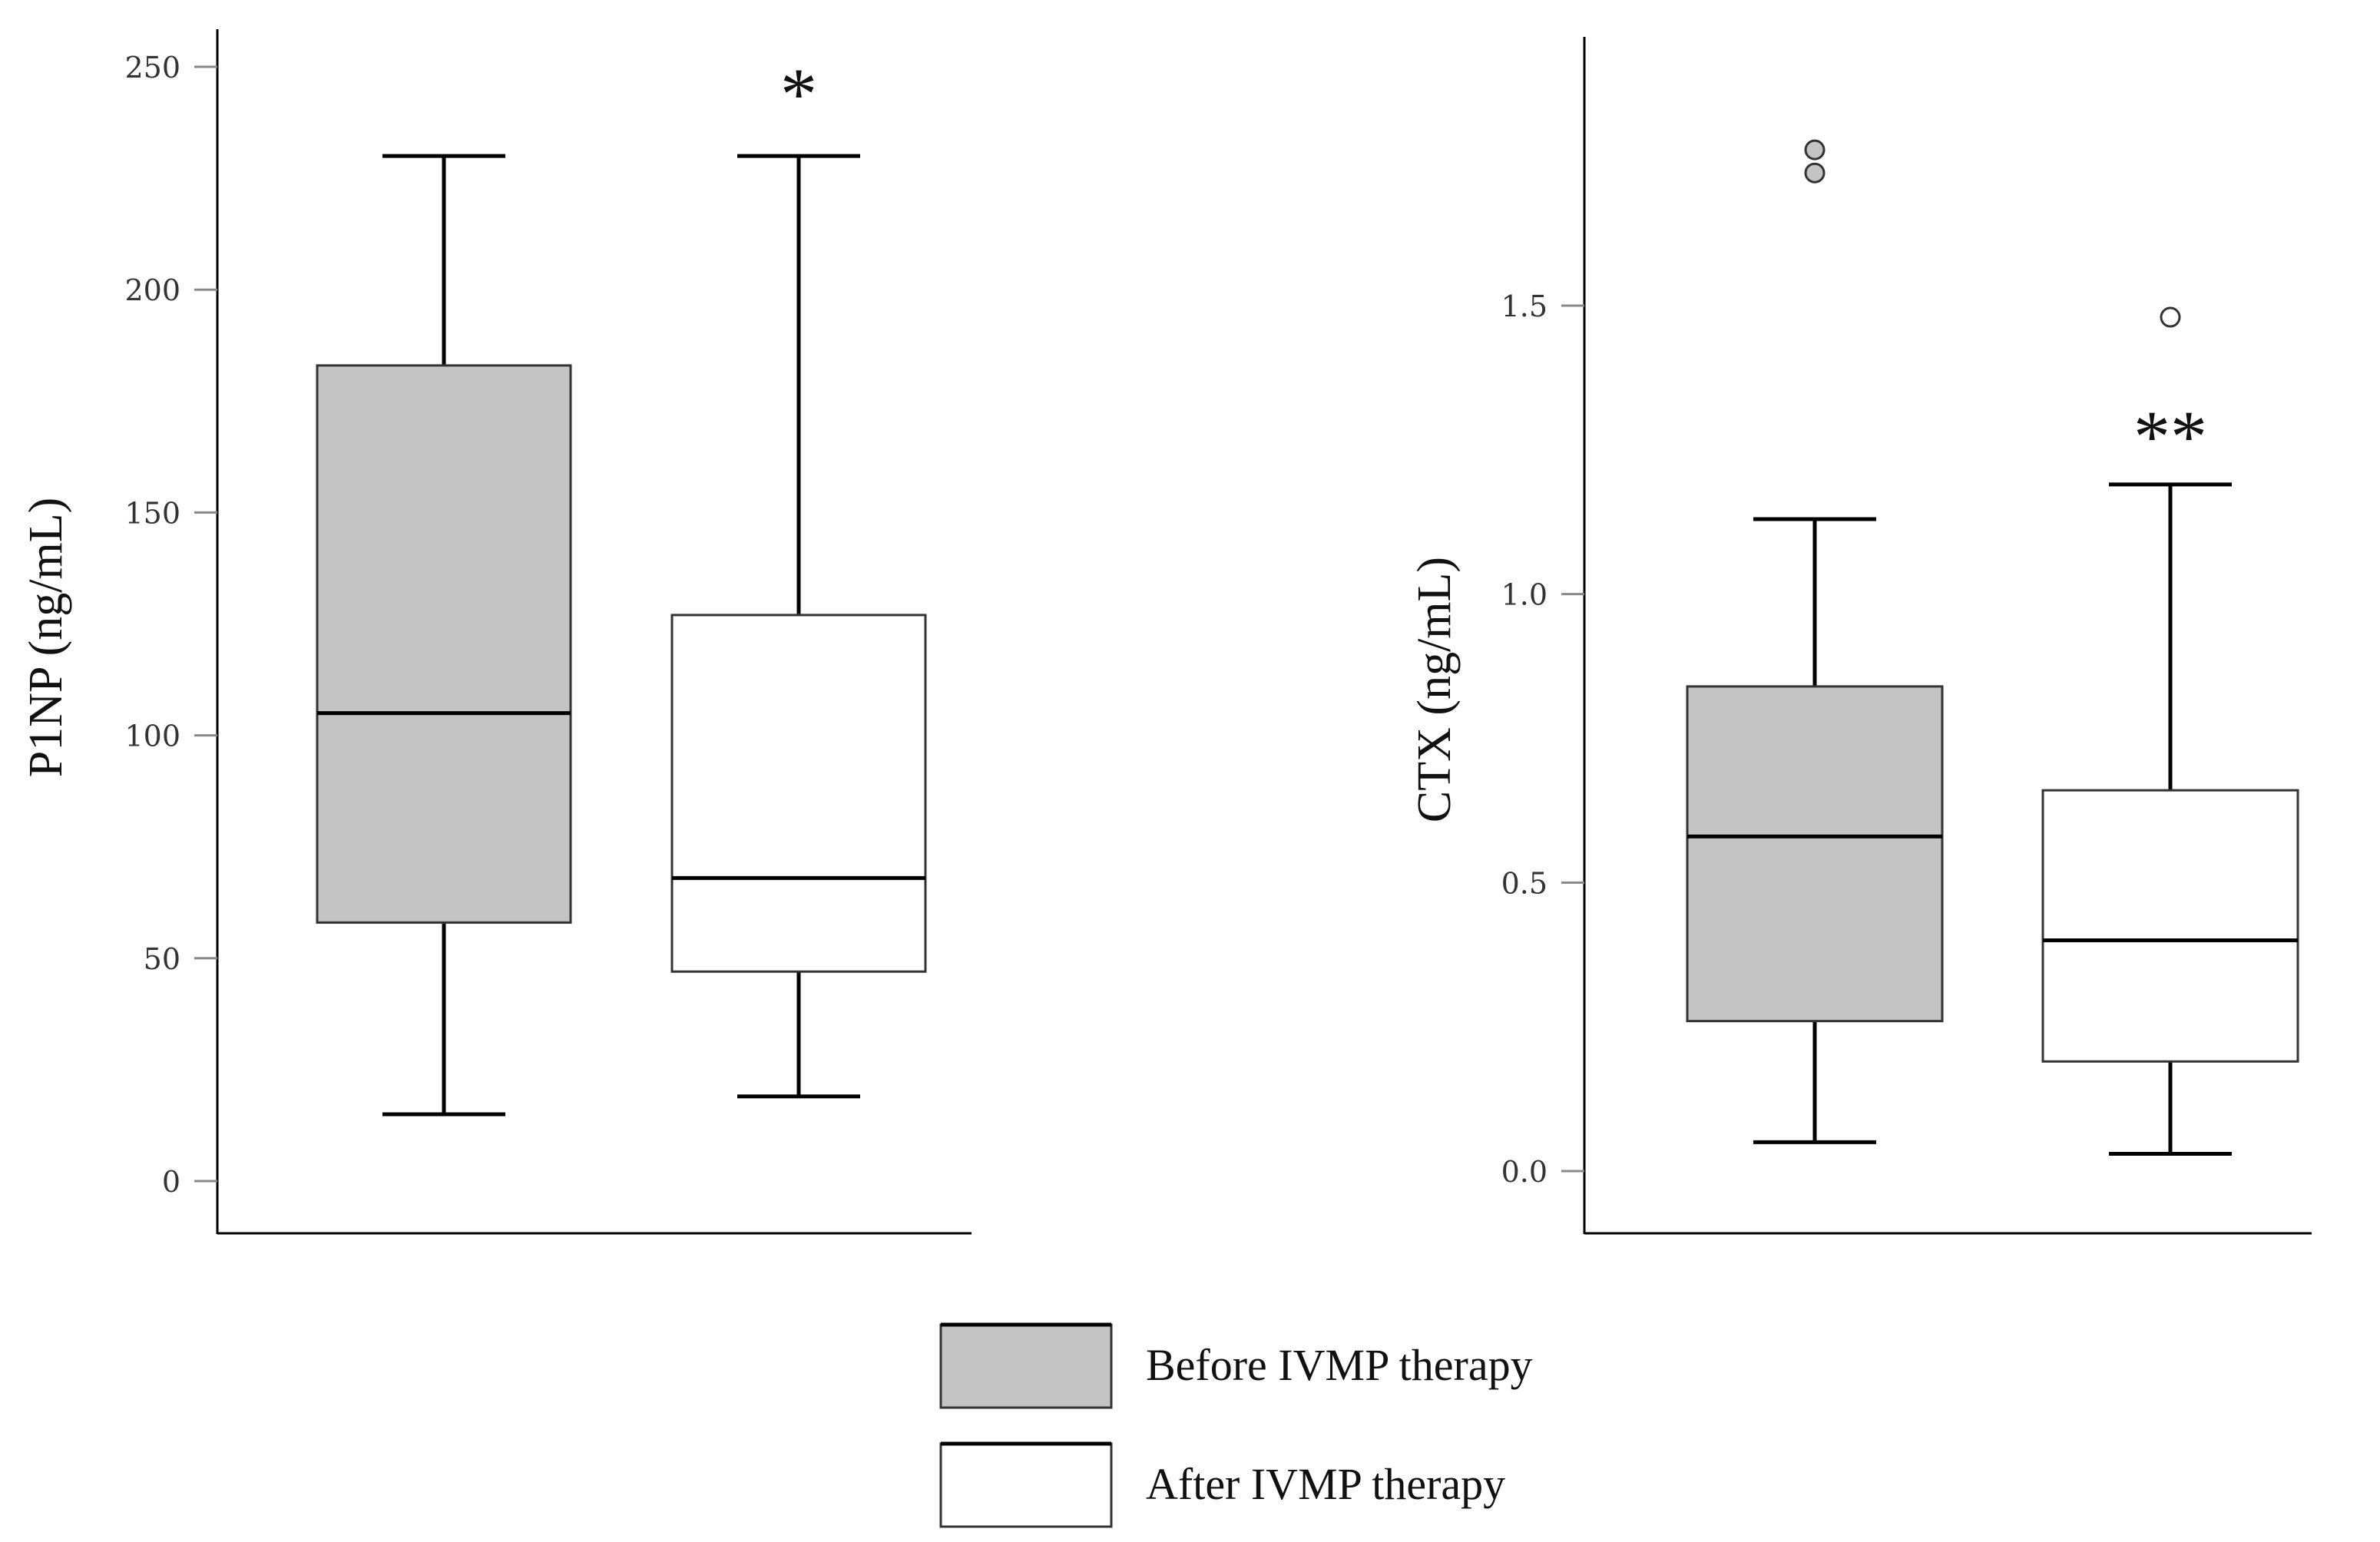  What do you see at coordinates (152, 736) in the screenshot?
I see `y-tick-label: 100` at bounding box center [152, 736].